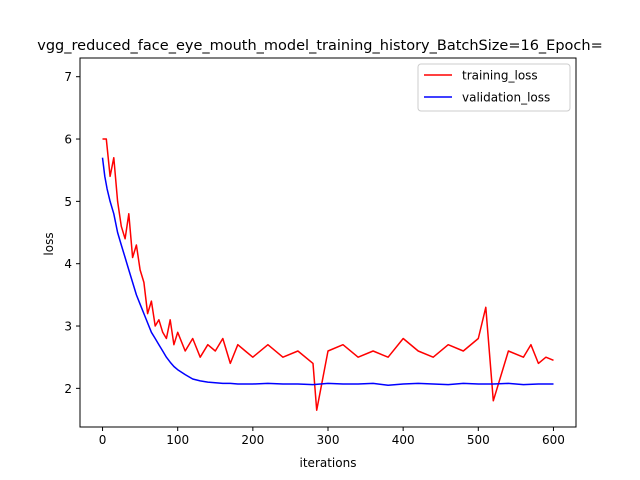 The width and height of the screenshot is (640, 480). Describe the element at coordinates (506, 98) in the screenshot. I see `legend-label: validation_loss` at that location.